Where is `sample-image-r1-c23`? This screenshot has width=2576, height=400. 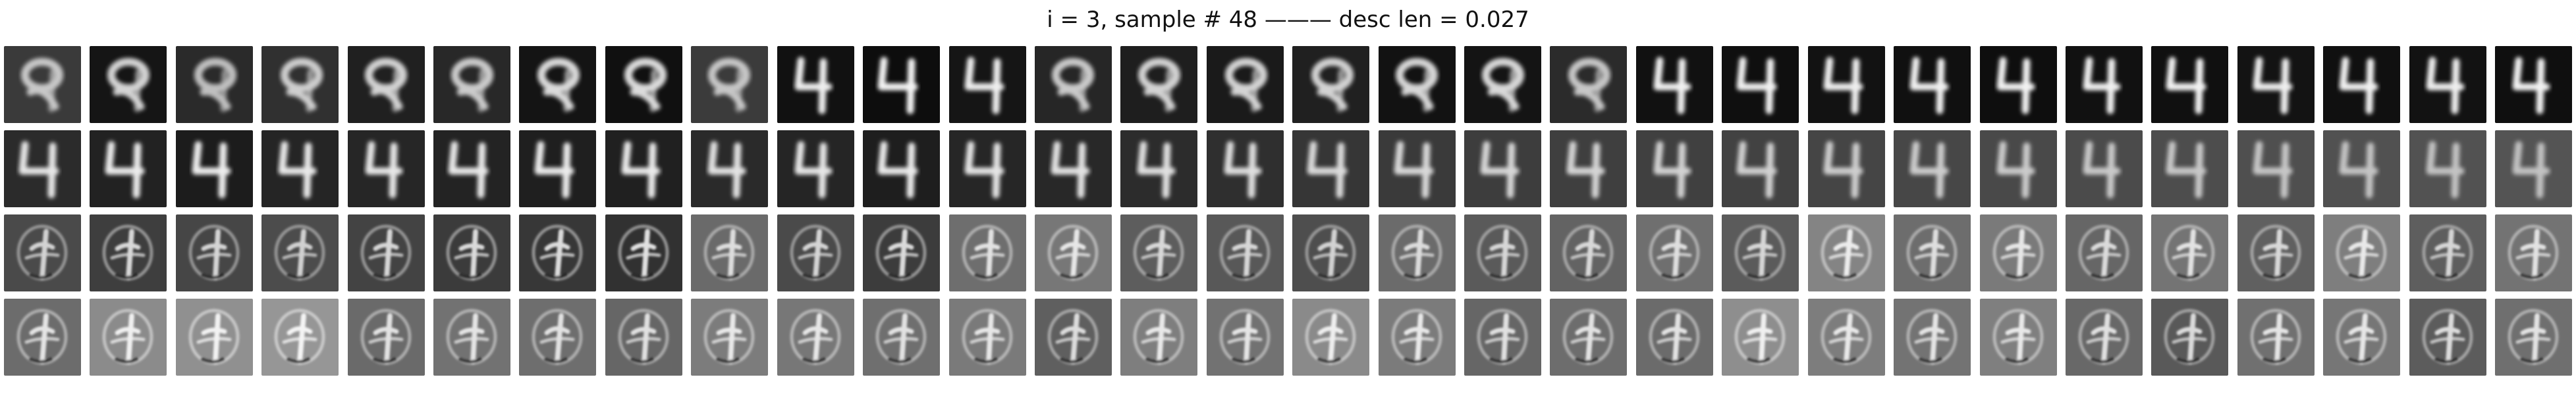 sample-image-r1-c23 is located at coordinates (1932, 84).